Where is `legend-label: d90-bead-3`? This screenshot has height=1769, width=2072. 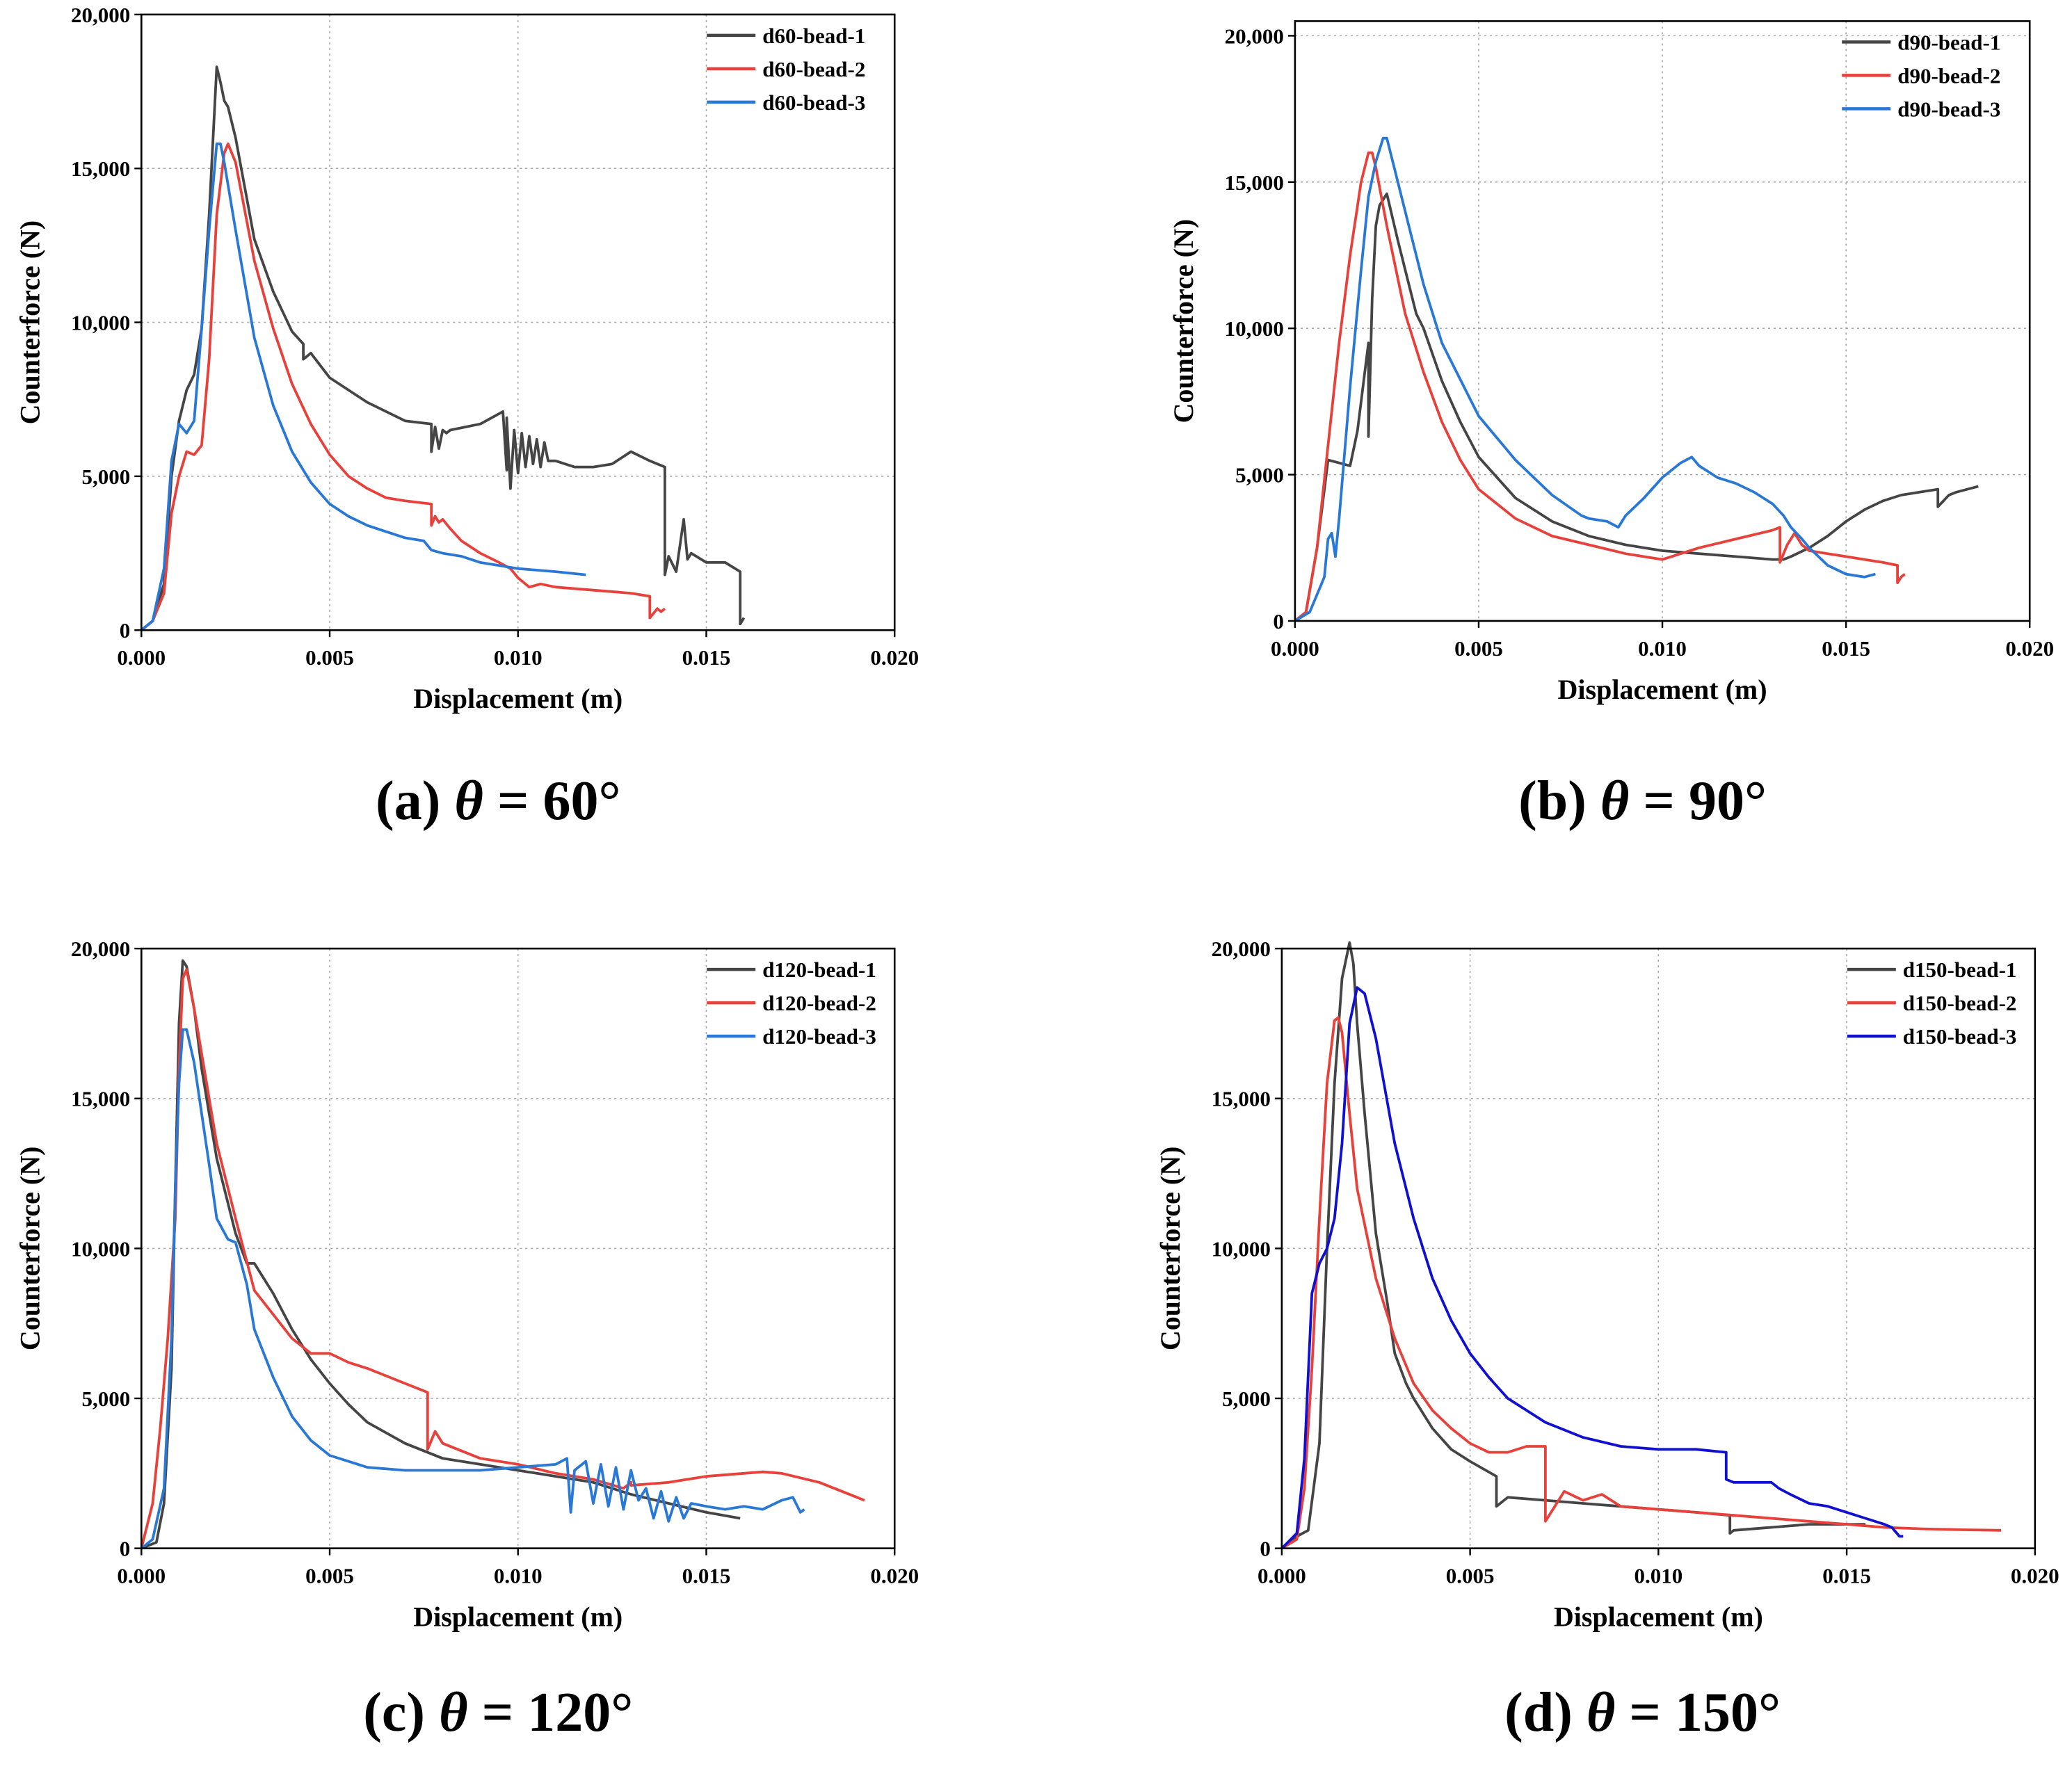 legend-label: d90-bead-3 is located at coordinates (1948, 109).